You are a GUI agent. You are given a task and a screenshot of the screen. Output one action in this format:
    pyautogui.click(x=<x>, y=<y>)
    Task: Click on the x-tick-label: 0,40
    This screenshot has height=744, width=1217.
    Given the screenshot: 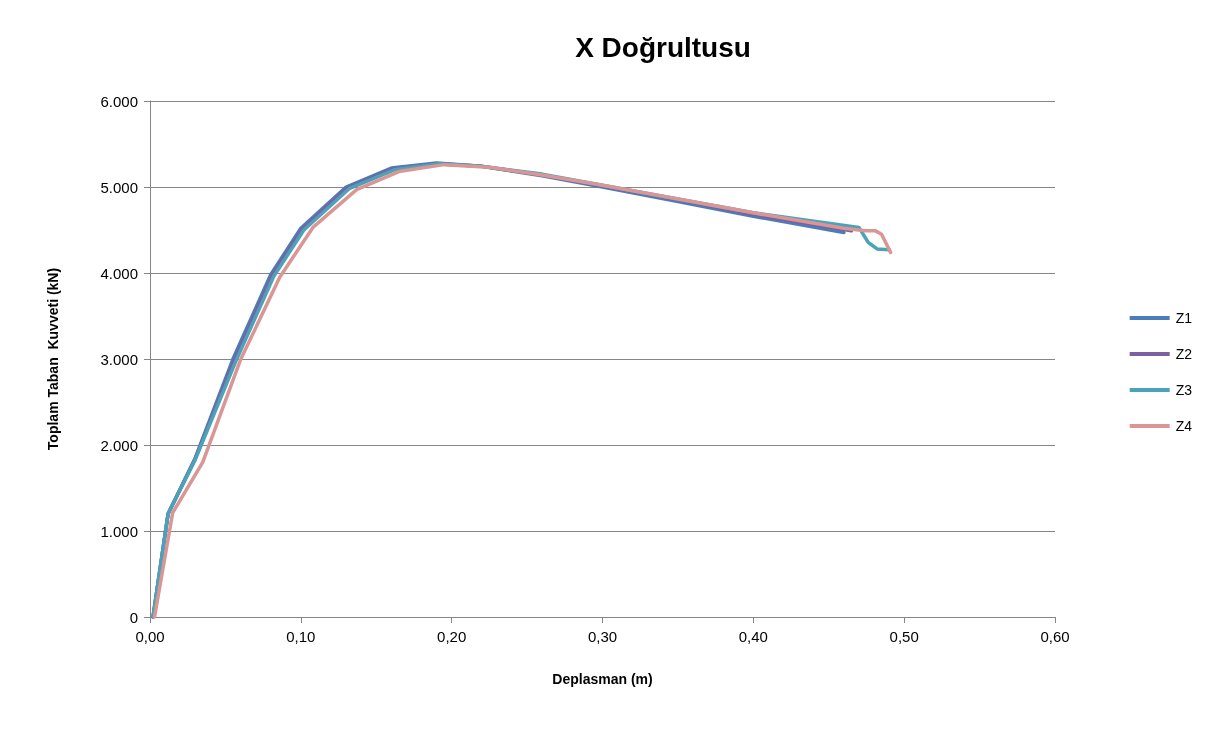 What is the action you would take?
    pyautogui.click(x=753, y=636)
    